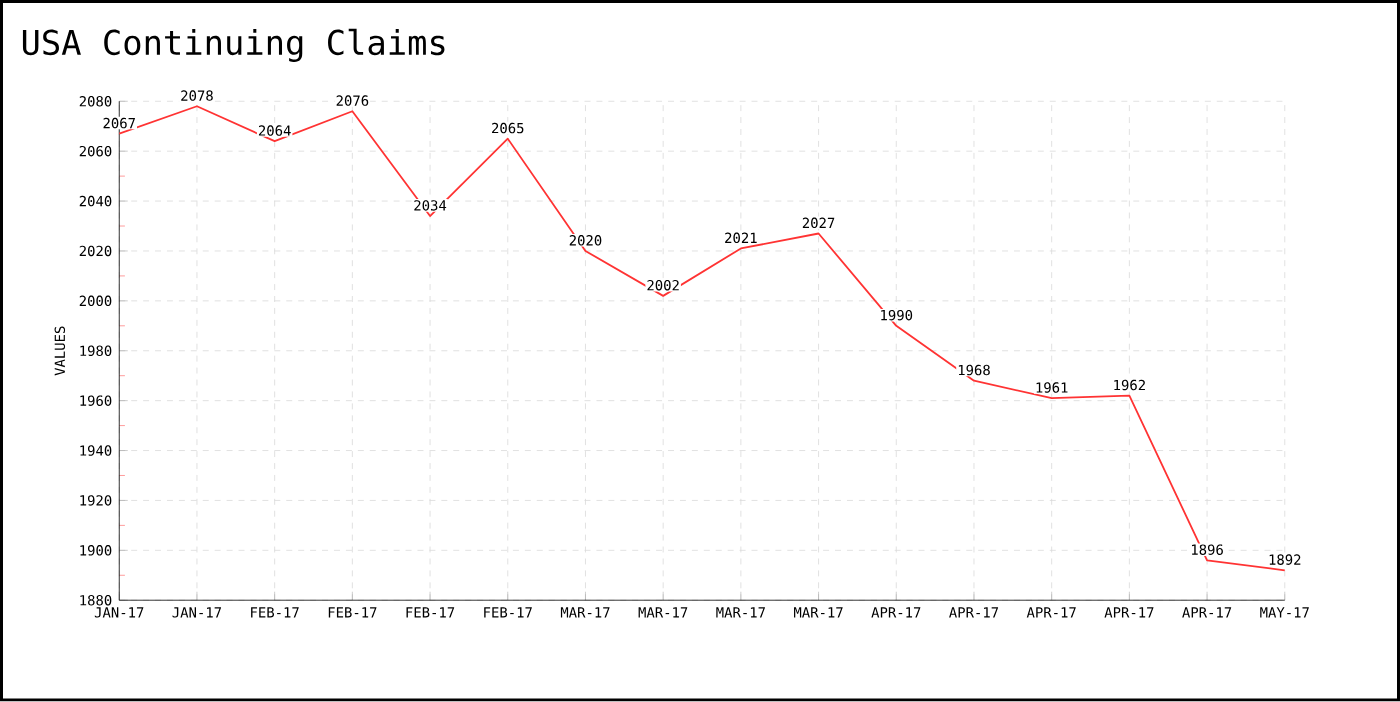 The height and width of the screenshot is (702, 1400). What do you see at coordinates (233, 46) in the screenshot?
I see `chart-title: USA Continuing Claims` at bounding box center [233, 46].